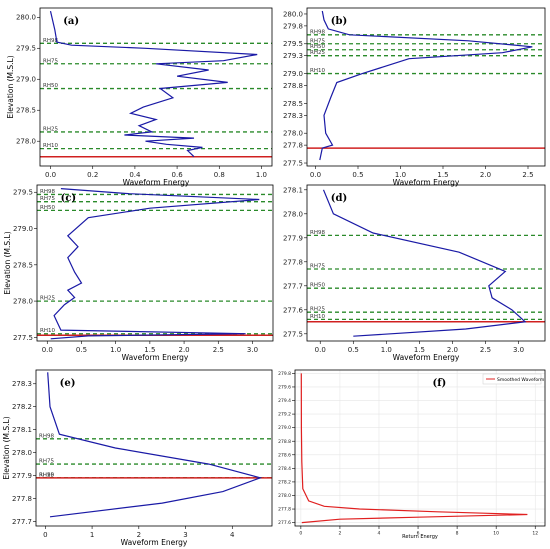 The height and width of the screenshot is (549, 550). What do you see at coordinates (69, 198) in the screenshot?
I see `panel-title: (c)` at bounding box center [69, 198].